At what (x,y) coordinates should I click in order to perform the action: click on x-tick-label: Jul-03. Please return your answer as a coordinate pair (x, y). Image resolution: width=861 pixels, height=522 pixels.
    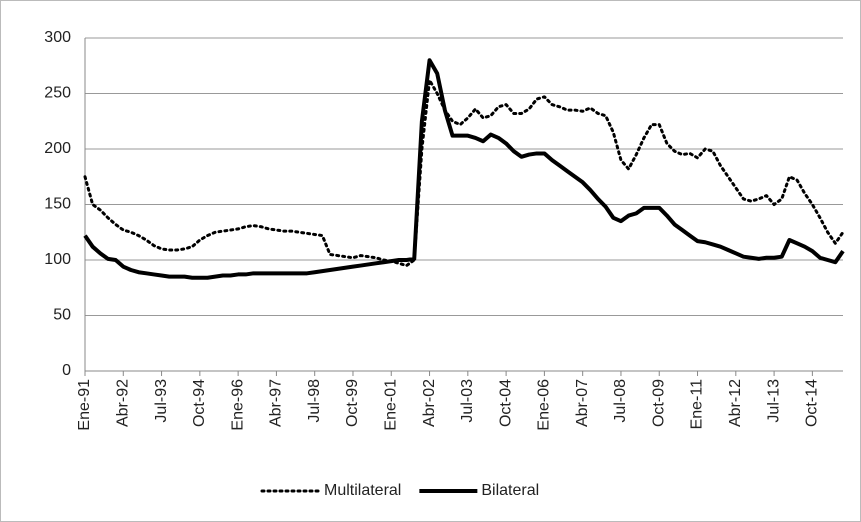
    Looking at the image, I should click on (467, 401).